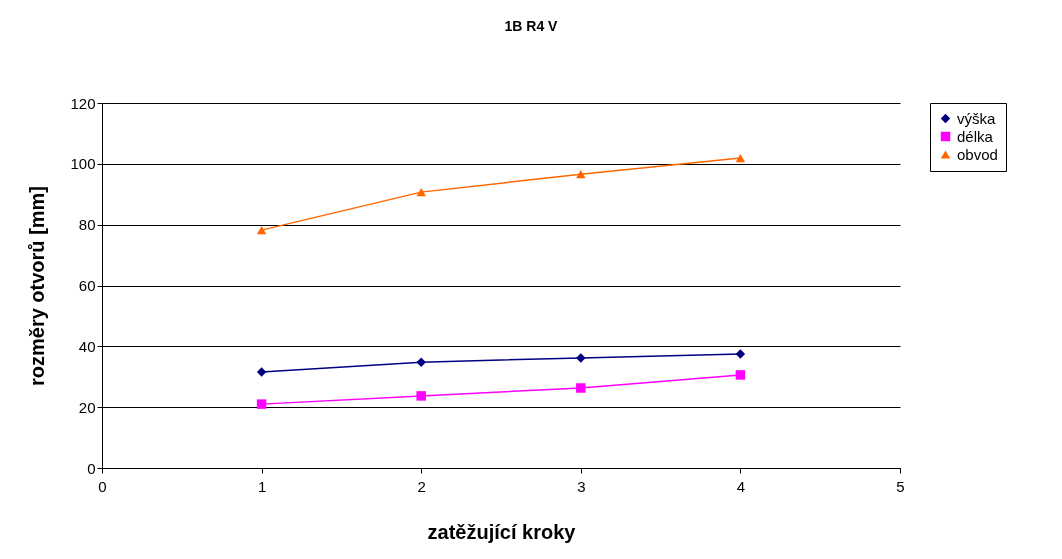  I want to click on x-tick-label: 2, so click(421, 486).